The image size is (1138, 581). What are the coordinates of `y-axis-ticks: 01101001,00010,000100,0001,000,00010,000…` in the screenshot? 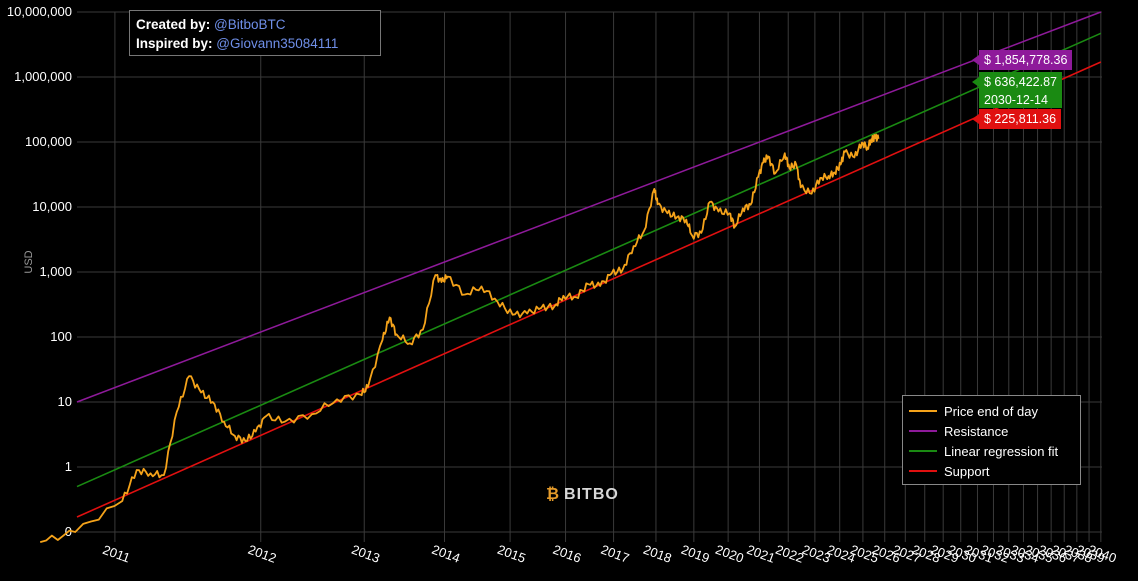 It's located at (39, 271).